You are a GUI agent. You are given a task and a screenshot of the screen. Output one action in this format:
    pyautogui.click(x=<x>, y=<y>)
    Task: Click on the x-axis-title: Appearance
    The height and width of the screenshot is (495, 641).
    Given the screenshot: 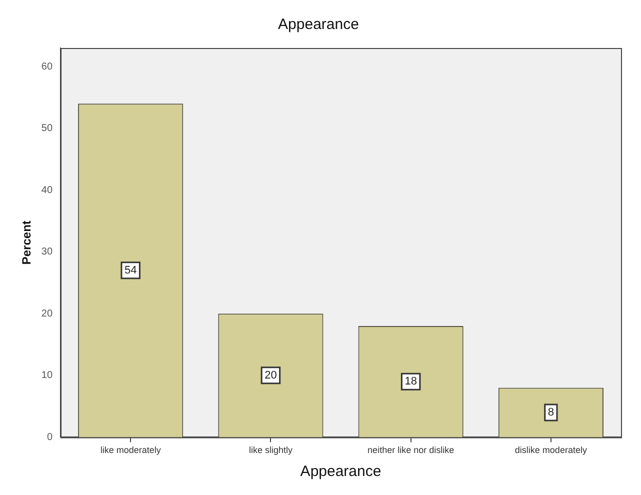 What is the action you would take?
    pyautogui.click(x=341, y=471)
    